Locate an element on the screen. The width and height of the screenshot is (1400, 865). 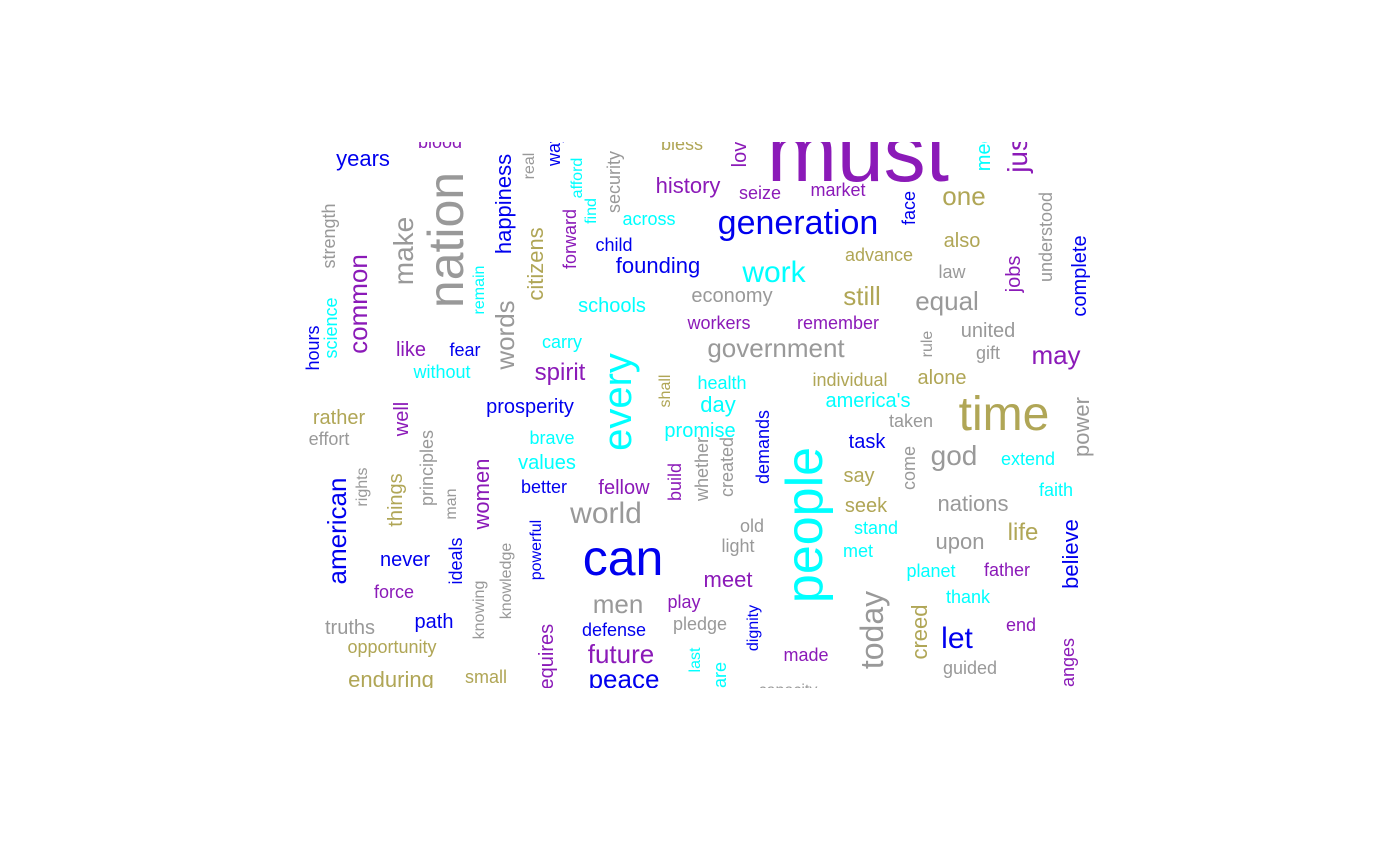
word-blood: blood is located at coordinates (440, 147).